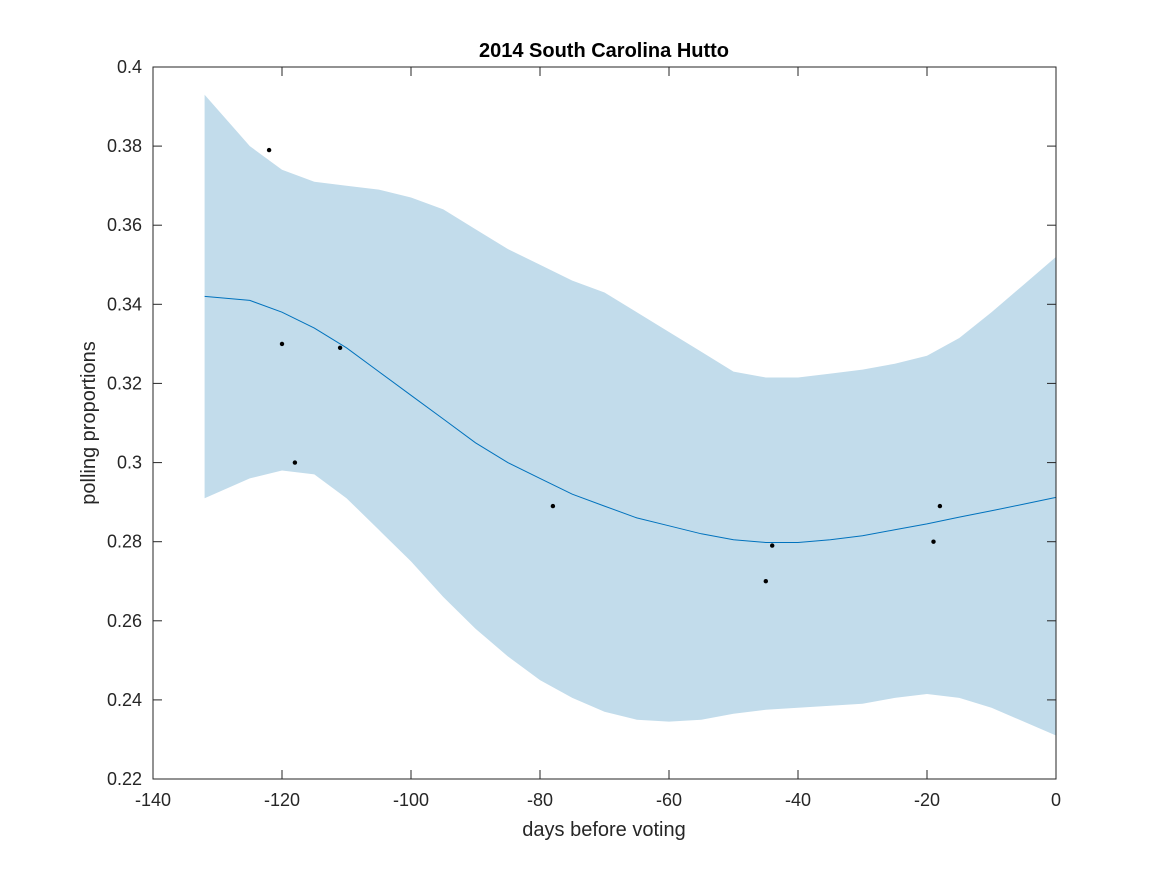  What do you see at coordinates (669, 800) in the screenshot?
I see `x-tick-label: -60` at bounding box center [669, 800].